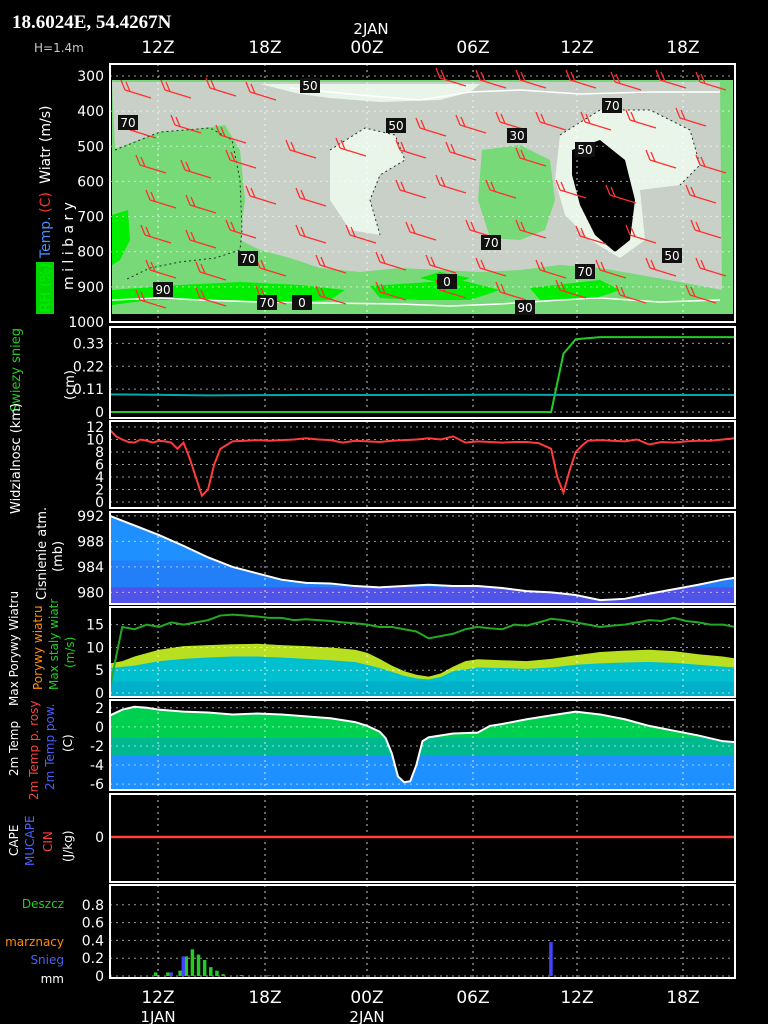 The width and height of the screenshot is (768, 1024). I want to click on top-time-ticks: 12Z 18Z 00Z 06Z 12Z 18Z, so click(420, 48).